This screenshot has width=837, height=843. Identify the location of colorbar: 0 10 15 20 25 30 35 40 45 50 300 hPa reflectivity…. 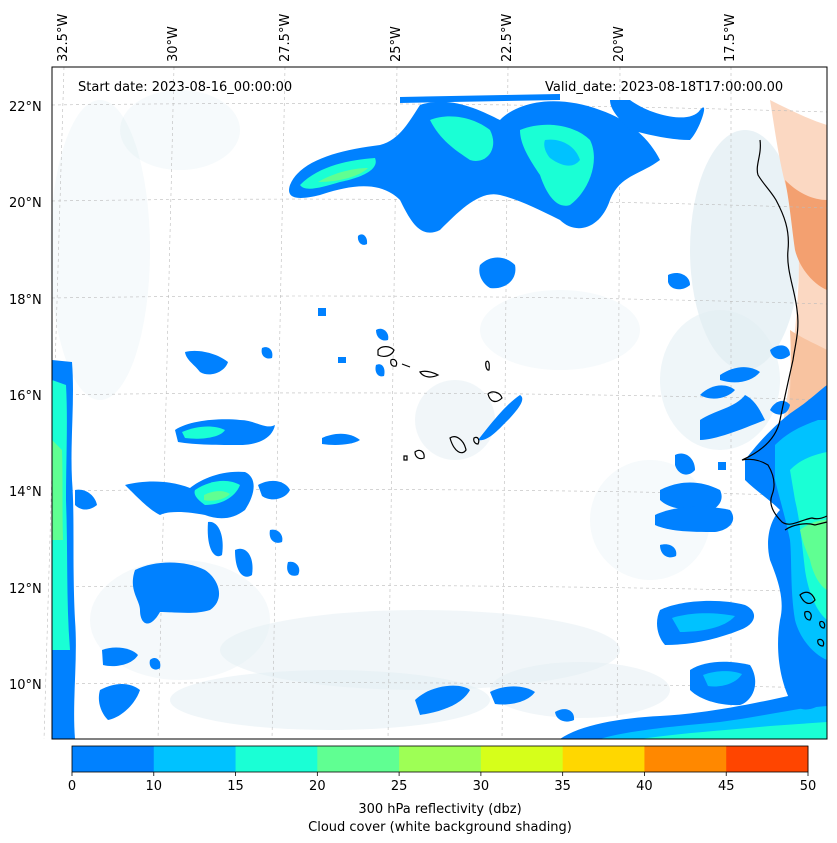
(442, 790).